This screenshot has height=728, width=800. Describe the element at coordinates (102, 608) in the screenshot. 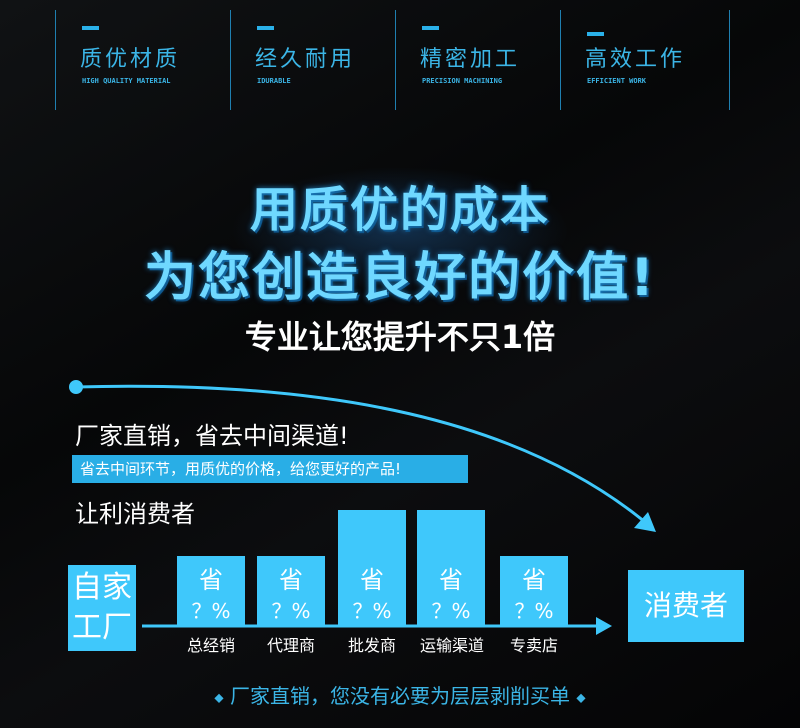

I see `factory-box: 自家工厂` at that location.